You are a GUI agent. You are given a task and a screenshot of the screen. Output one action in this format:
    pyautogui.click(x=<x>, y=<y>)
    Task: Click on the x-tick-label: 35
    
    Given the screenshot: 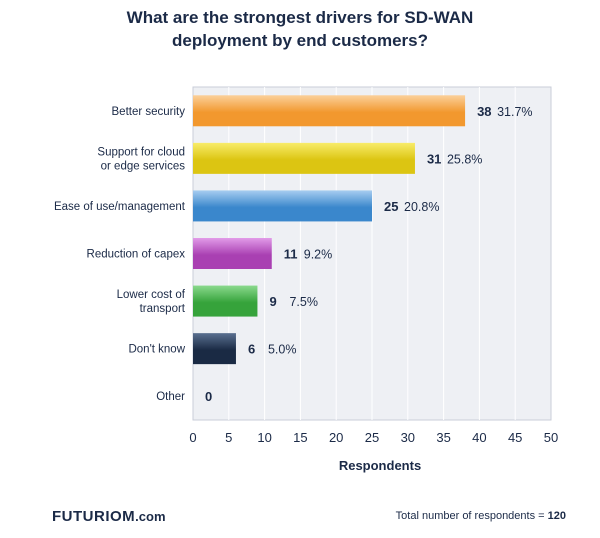 What is the action you would take?
    pyautogui.click(x=443, y=437)
    